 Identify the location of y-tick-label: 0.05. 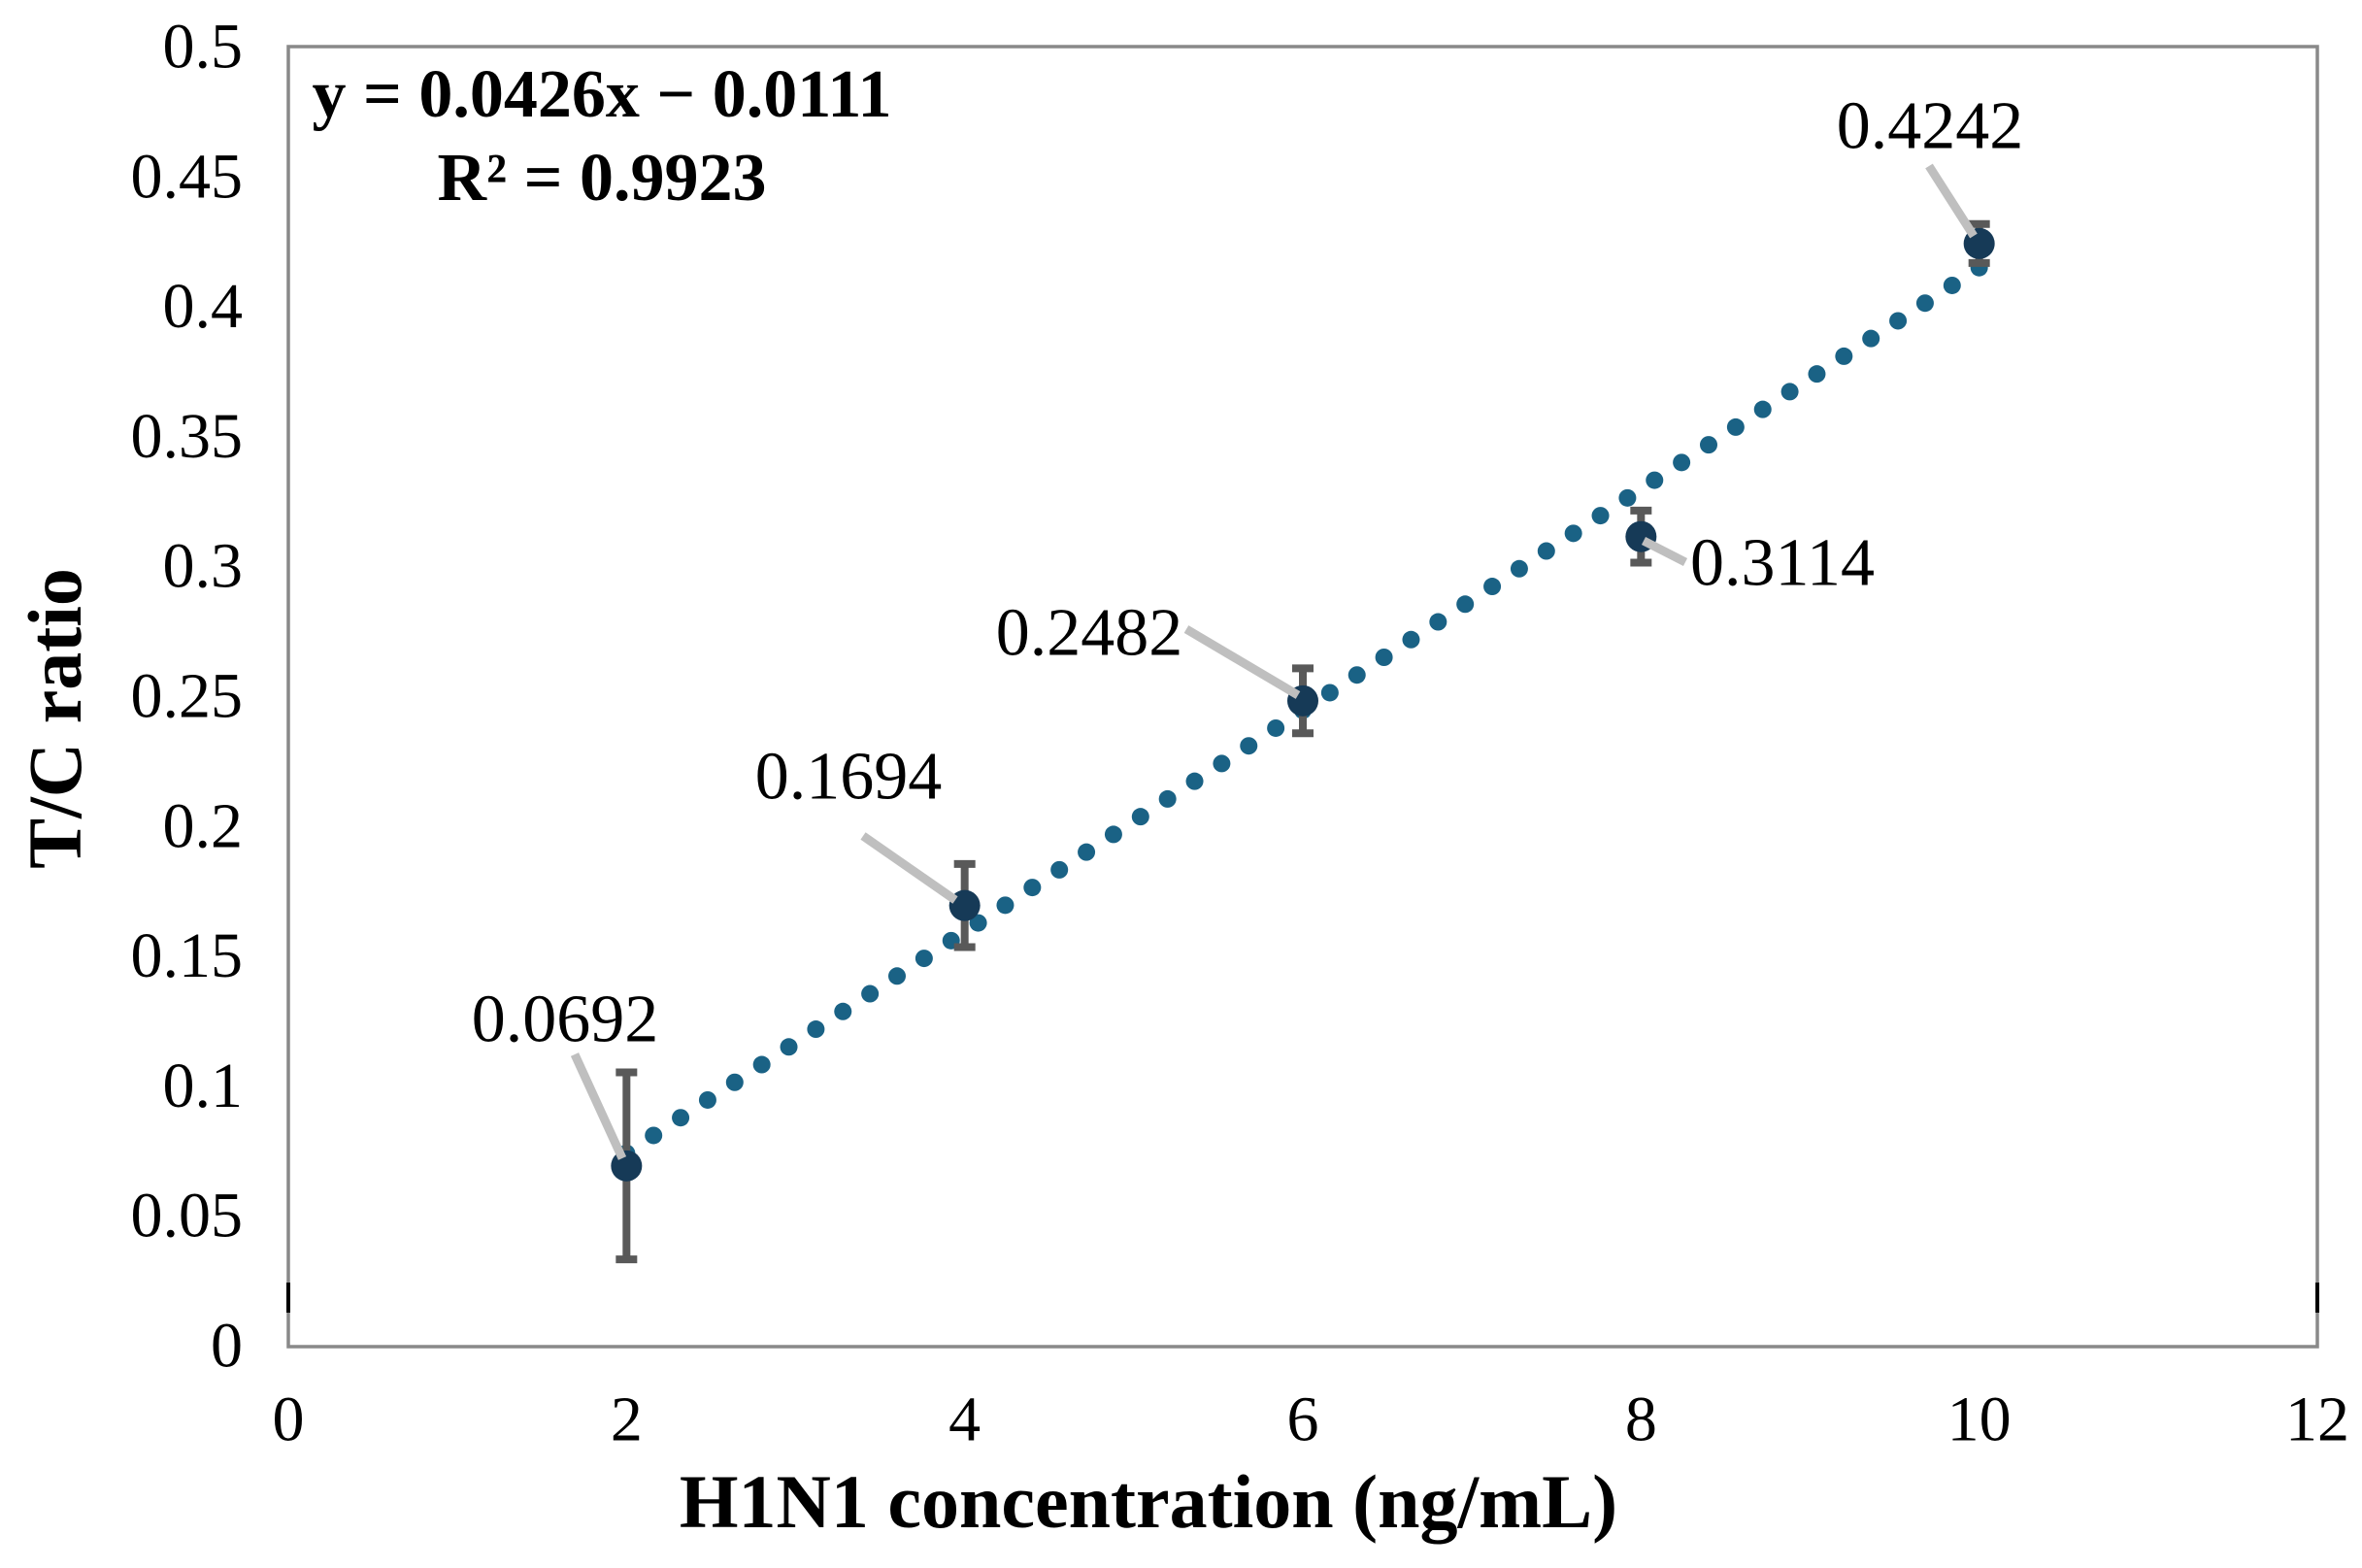
(187, 1216).